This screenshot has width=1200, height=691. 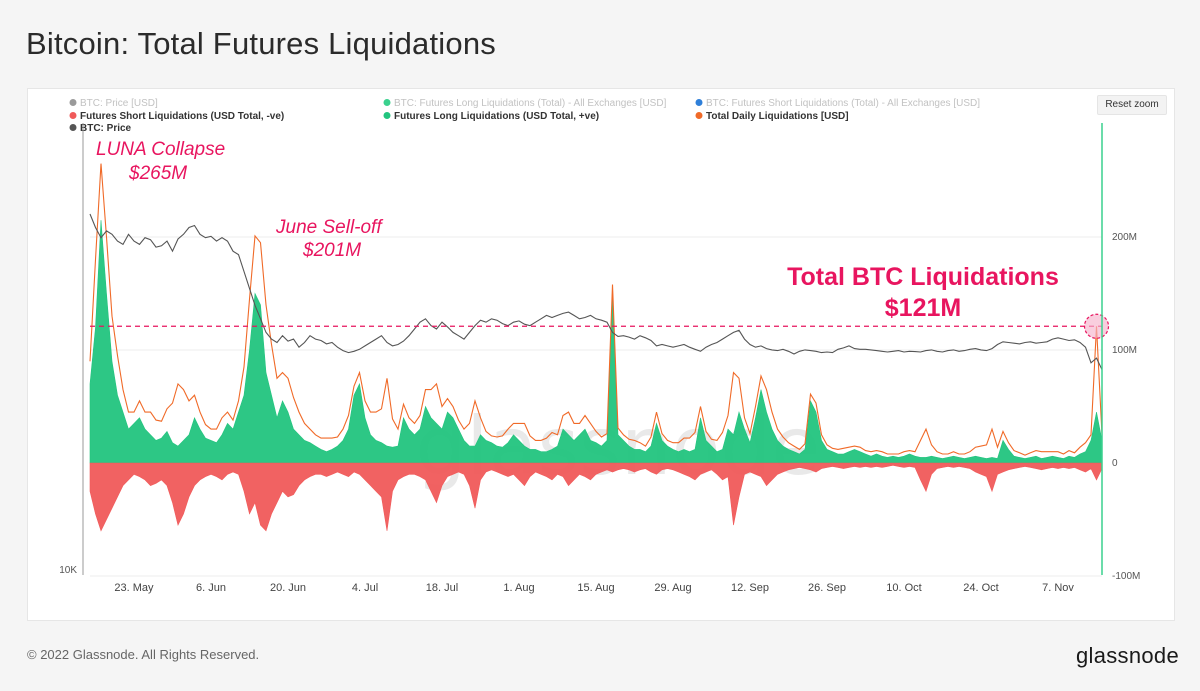 What do you see at coordinates (1127, 655) in the screenshot?
I see `glassnode-logo: glassnode` at bounding box center [1127, 655].